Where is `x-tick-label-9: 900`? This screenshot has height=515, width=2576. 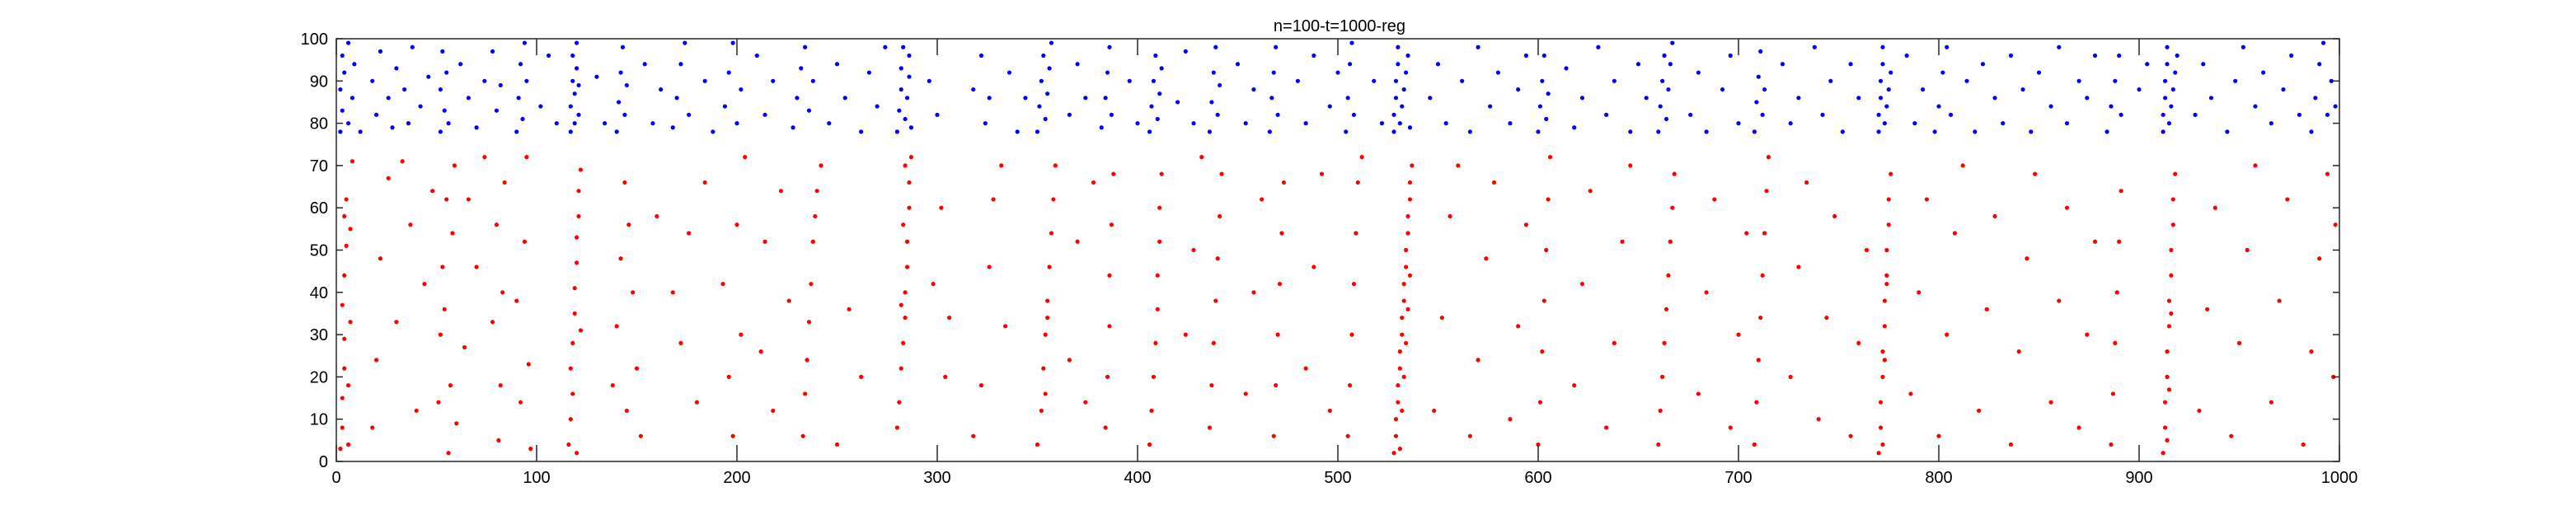
x-tick-label-9: 900 is located at coordinates (2139, 478).